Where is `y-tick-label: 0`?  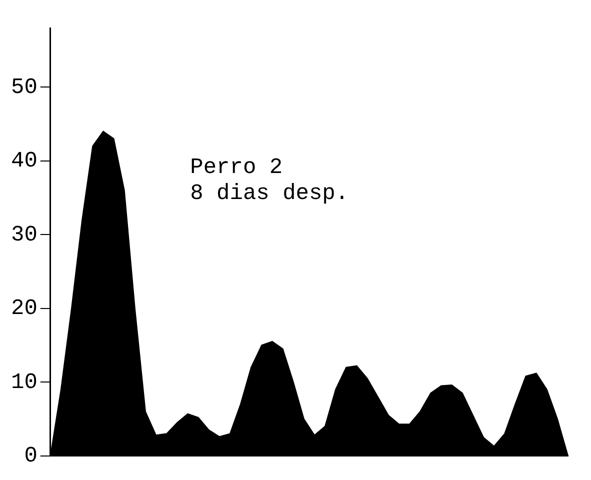
y-tick-label: 0 is located at coordinates (31, 456).